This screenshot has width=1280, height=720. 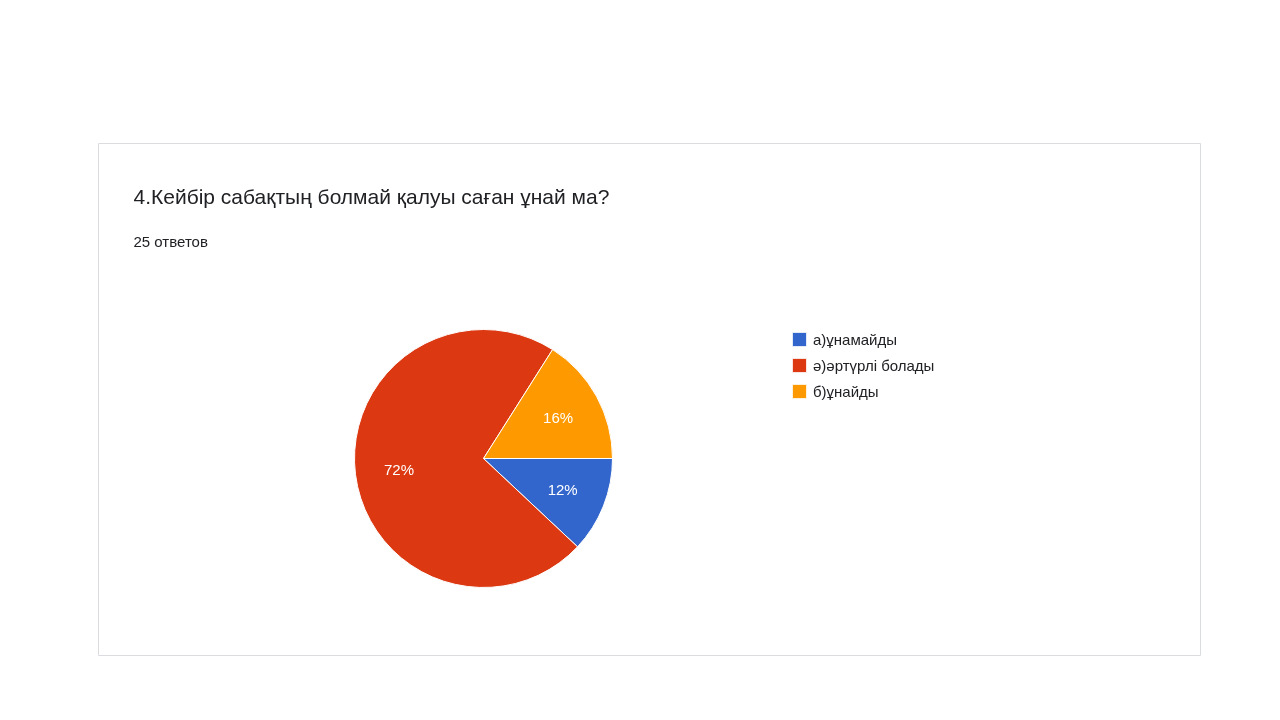 What do you see at coordinates (170, 241) in the screenshot?
I see `text: 25 ответов` at bounding box center [170, 241].